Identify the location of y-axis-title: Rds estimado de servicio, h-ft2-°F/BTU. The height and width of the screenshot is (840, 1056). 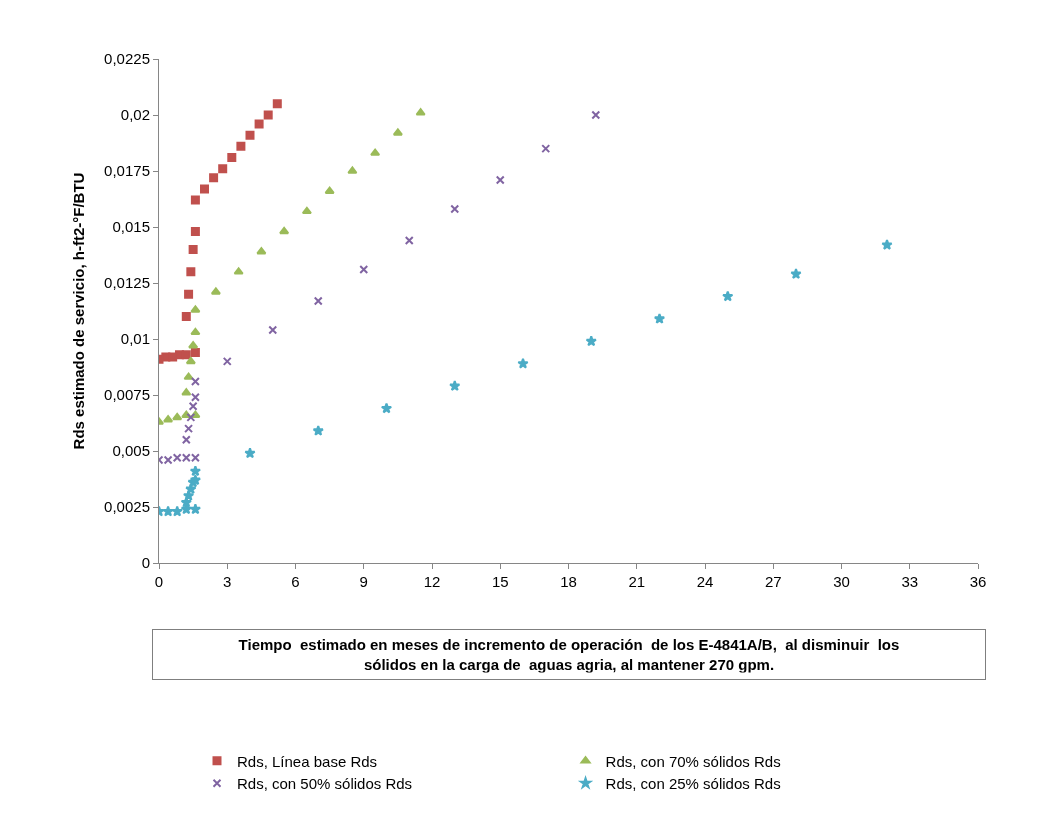
(79, 311).